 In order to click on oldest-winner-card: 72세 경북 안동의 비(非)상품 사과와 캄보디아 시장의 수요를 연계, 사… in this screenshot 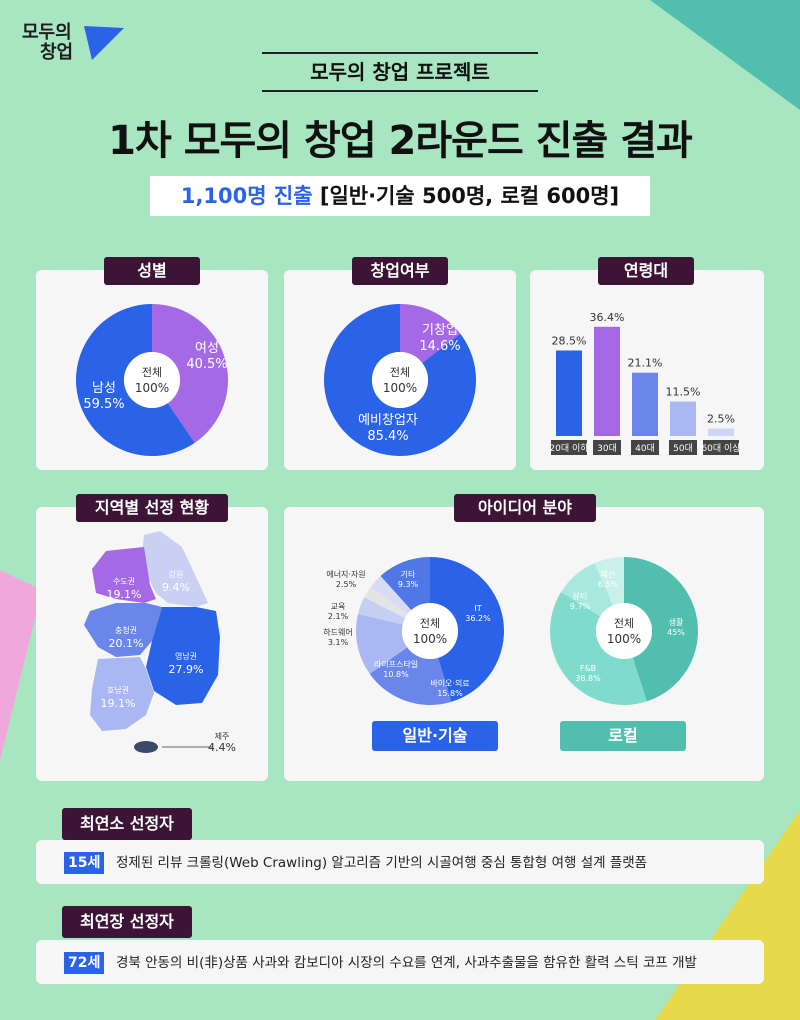, I will do `click(400, 962)`.